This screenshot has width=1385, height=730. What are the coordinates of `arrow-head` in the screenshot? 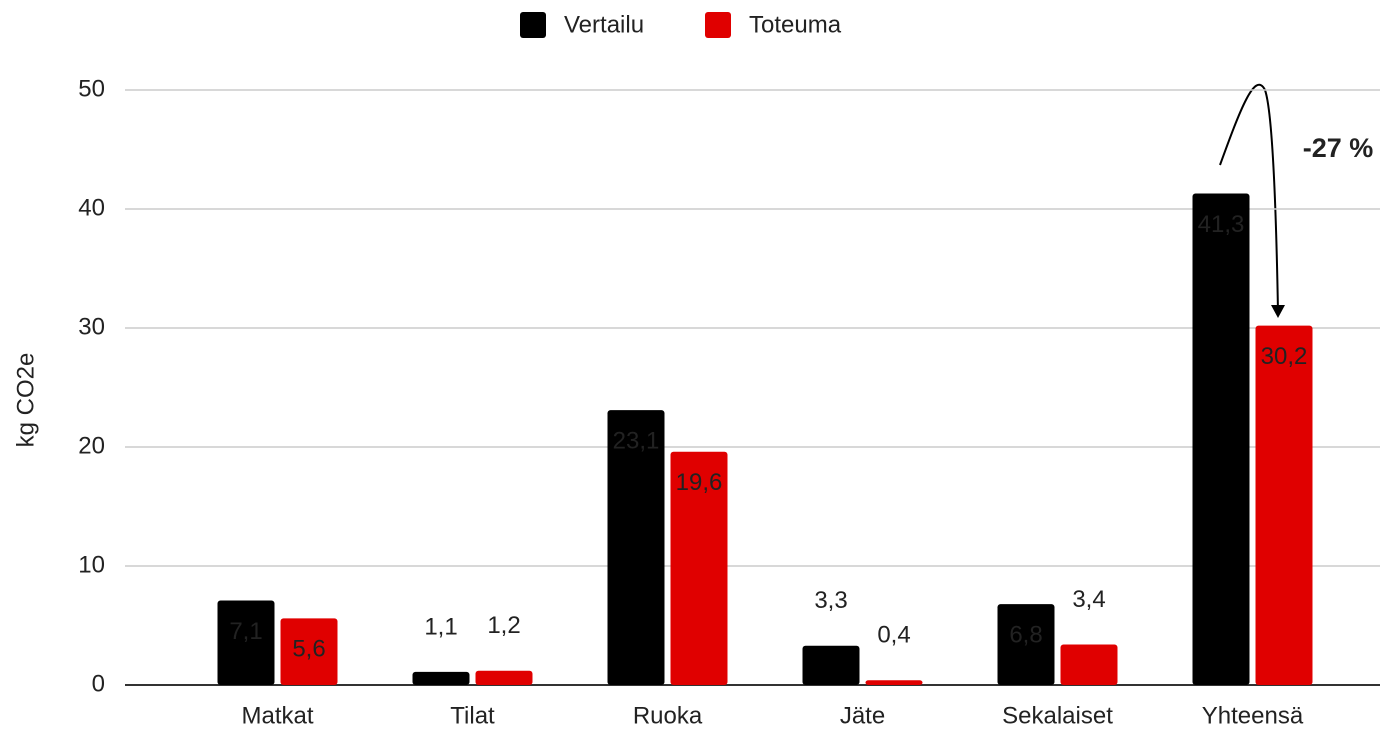 It's located at (1278, 311).